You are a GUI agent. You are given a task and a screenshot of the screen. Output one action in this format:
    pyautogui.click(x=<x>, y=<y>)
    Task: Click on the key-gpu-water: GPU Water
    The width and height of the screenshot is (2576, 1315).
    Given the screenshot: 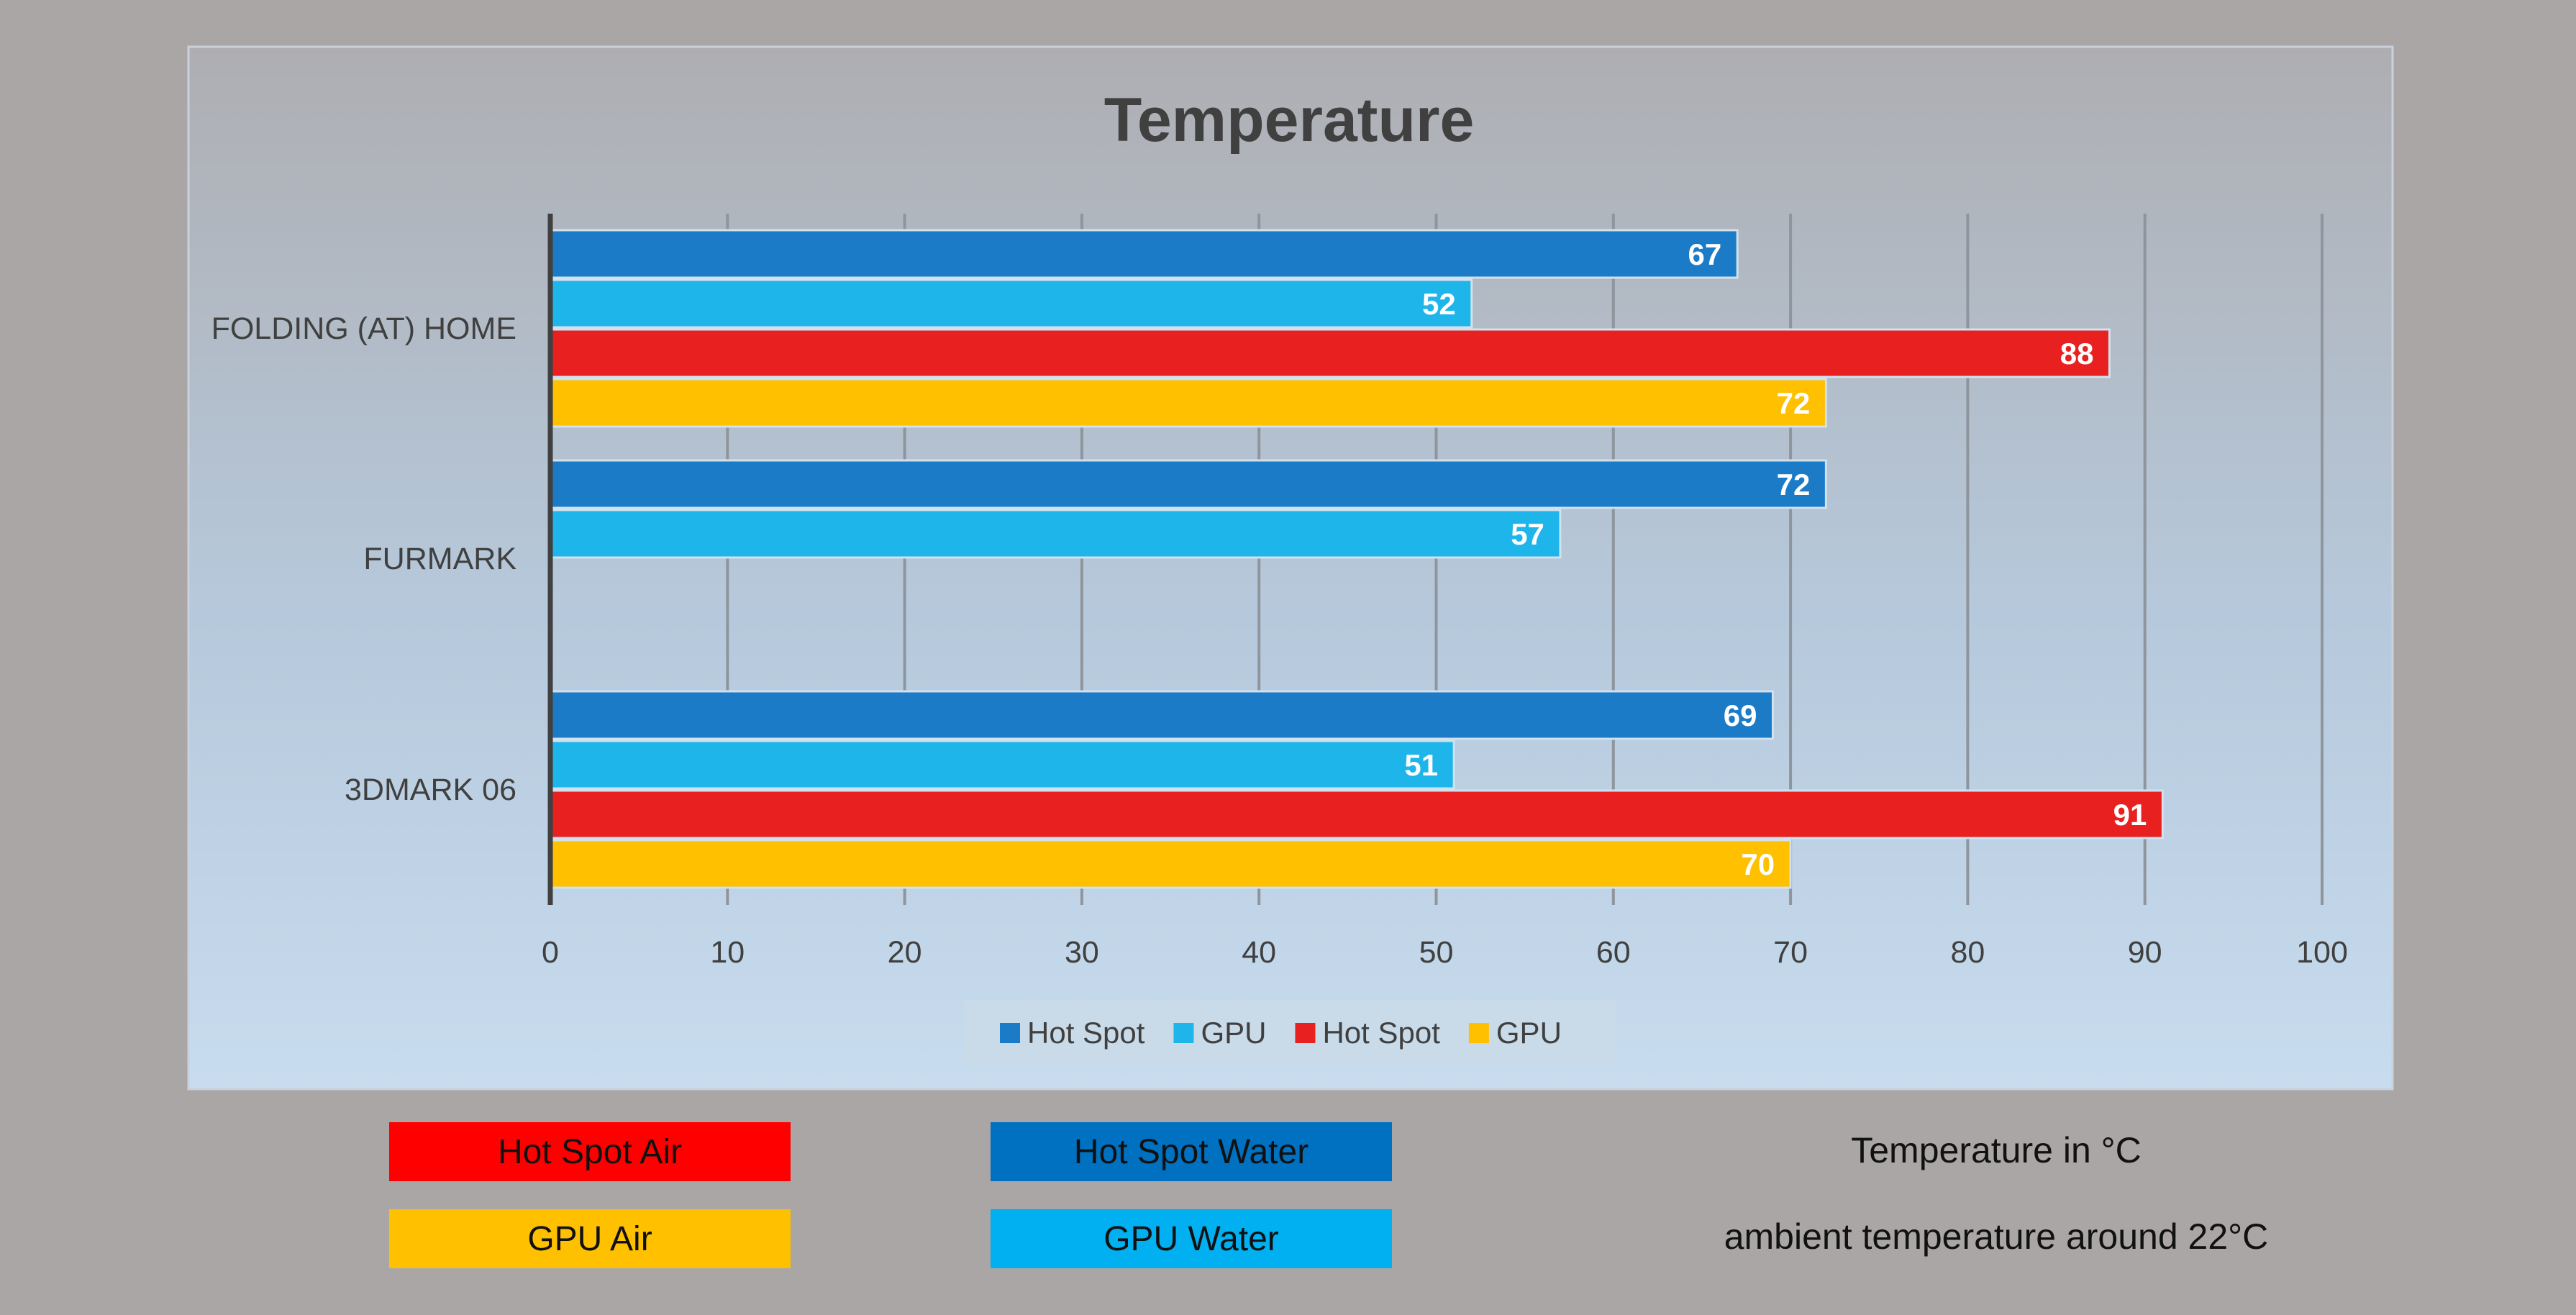 What is the action you would take?
    pyautogui.click(x=1191, y=1239)
    